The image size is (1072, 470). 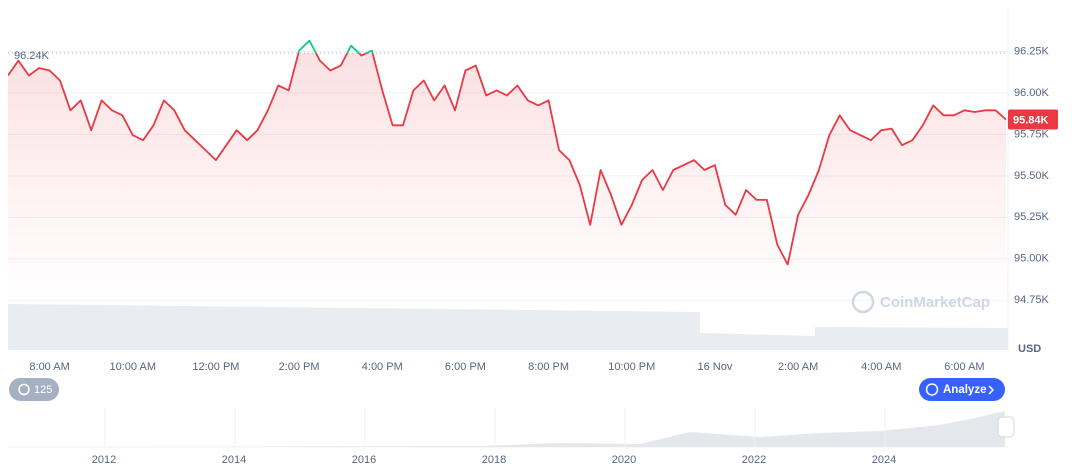 What do you see at coordinates (215, 367) in the screenshot?
I see `x-tick-label: 12:00 PM` at bounding box center [215, 367].